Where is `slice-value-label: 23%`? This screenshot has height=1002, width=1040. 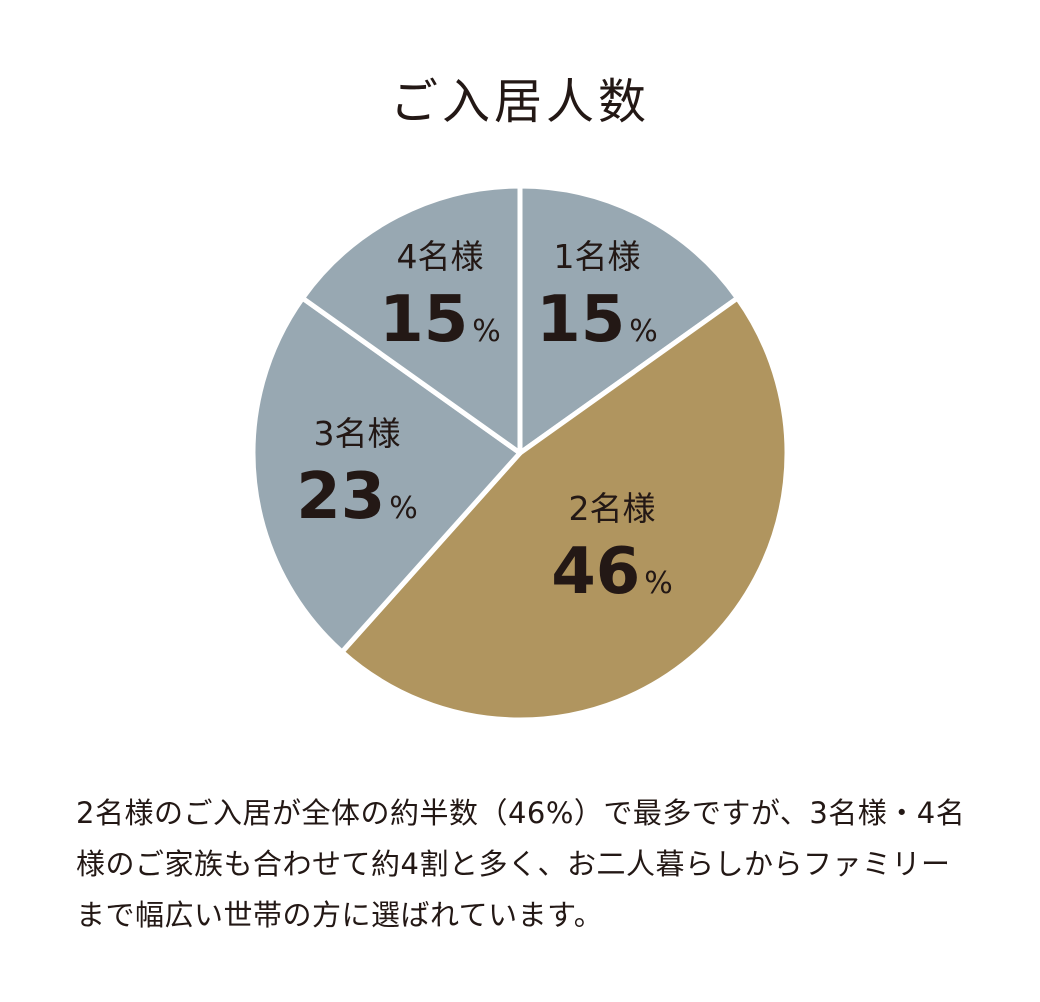
slice-value-label: 23% is located at coordinates (357, 497).